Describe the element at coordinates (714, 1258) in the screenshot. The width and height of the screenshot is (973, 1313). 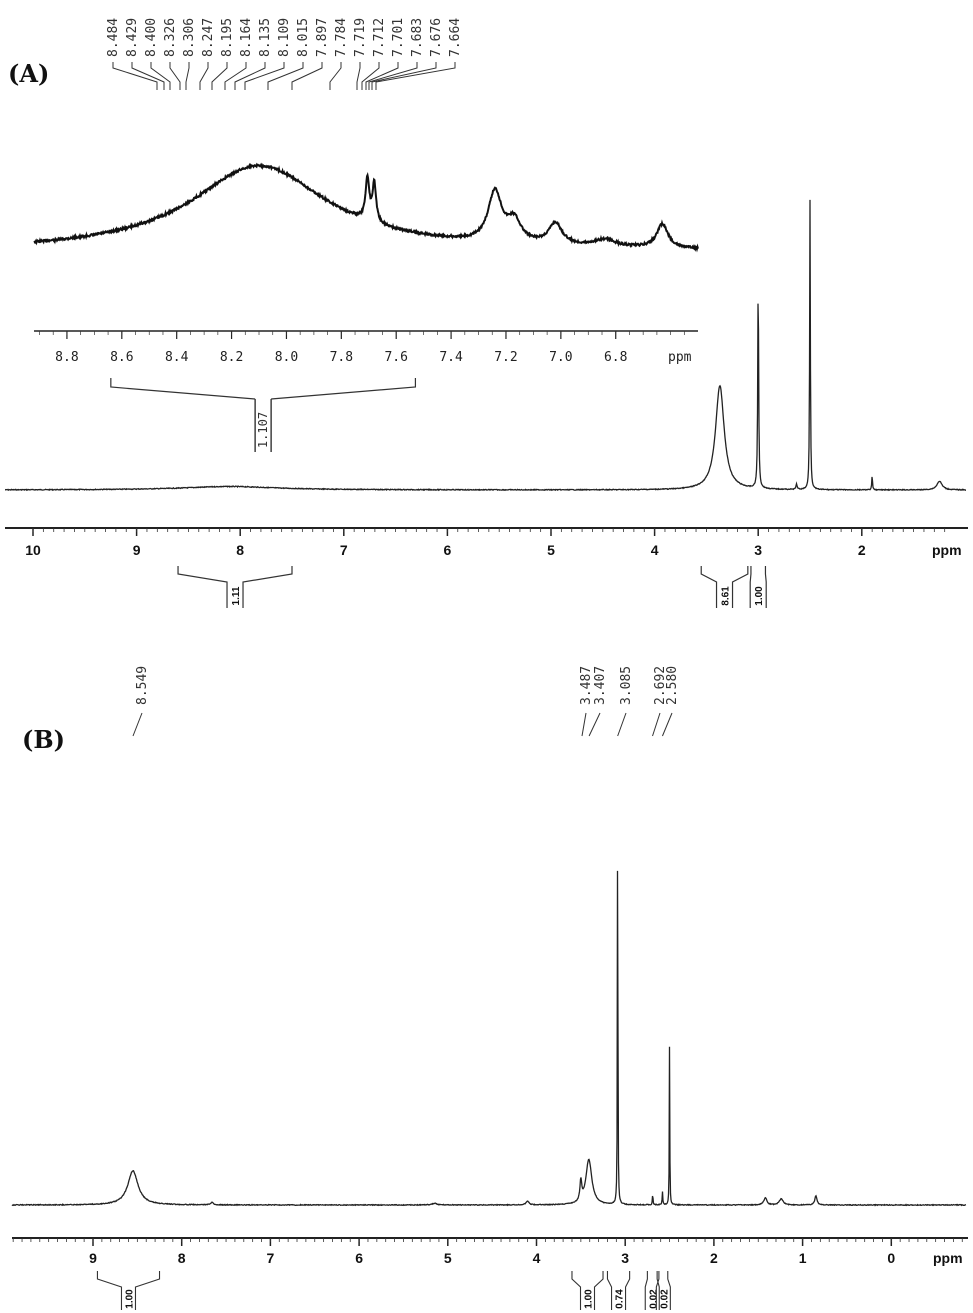
I see `panel-b-tick-label: 2` at that location.